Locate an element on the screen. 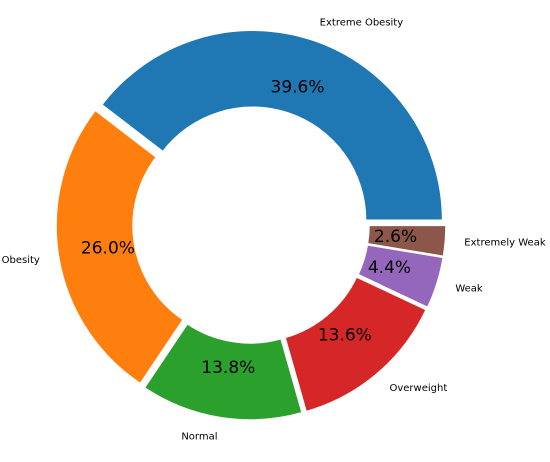 This screenshot has width=550, height=462. slice-normal is located at coordinates (223, 371).